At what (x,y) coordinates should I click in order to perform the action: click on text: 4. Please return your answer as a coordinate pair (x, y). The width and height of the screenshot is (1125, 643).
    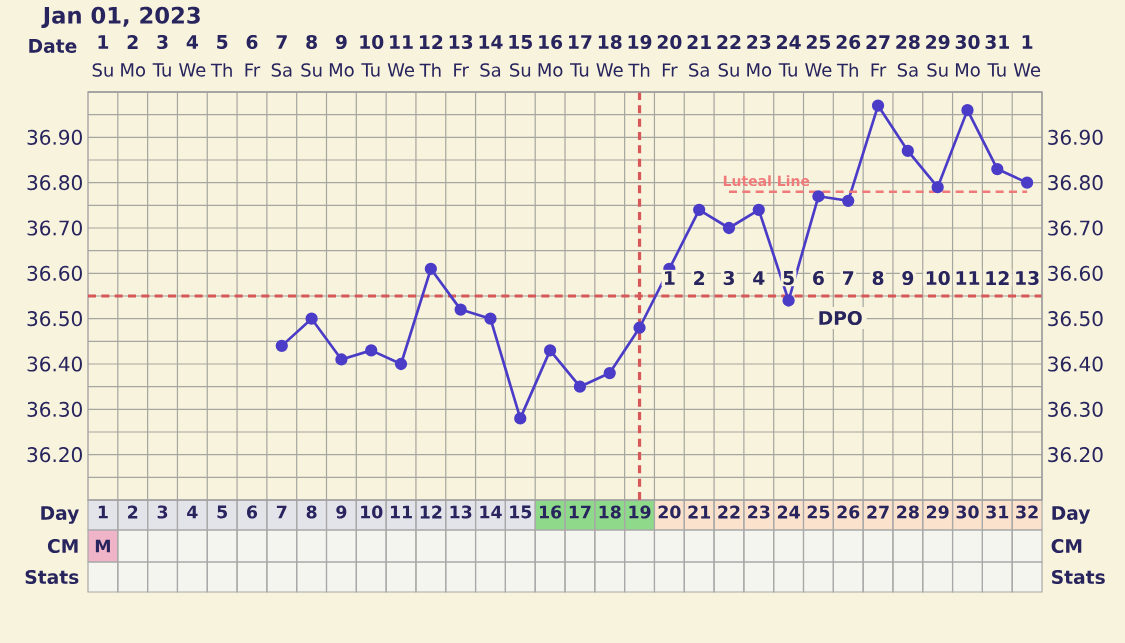
    Looking at the image, I should click on (192, 42).